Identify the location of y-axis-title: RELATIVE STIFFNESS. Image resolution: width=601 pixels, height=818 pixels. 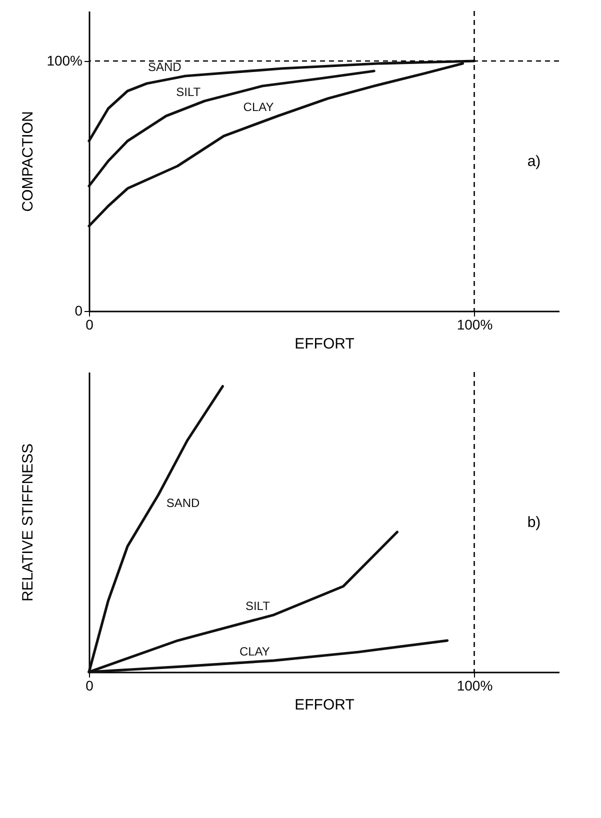
(28, 522).